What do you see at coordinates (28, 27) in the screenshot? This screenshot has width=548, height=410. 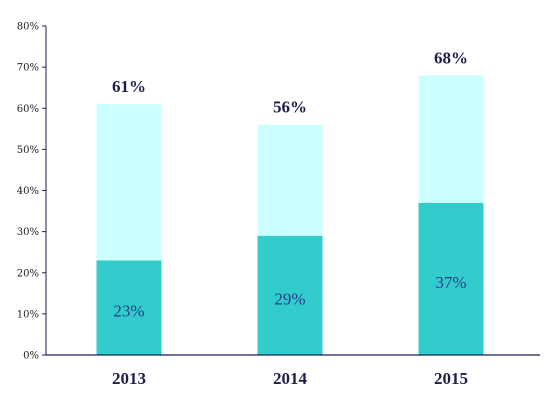 I see `y-tick-label: 80%` at bounding box center [28, 27].